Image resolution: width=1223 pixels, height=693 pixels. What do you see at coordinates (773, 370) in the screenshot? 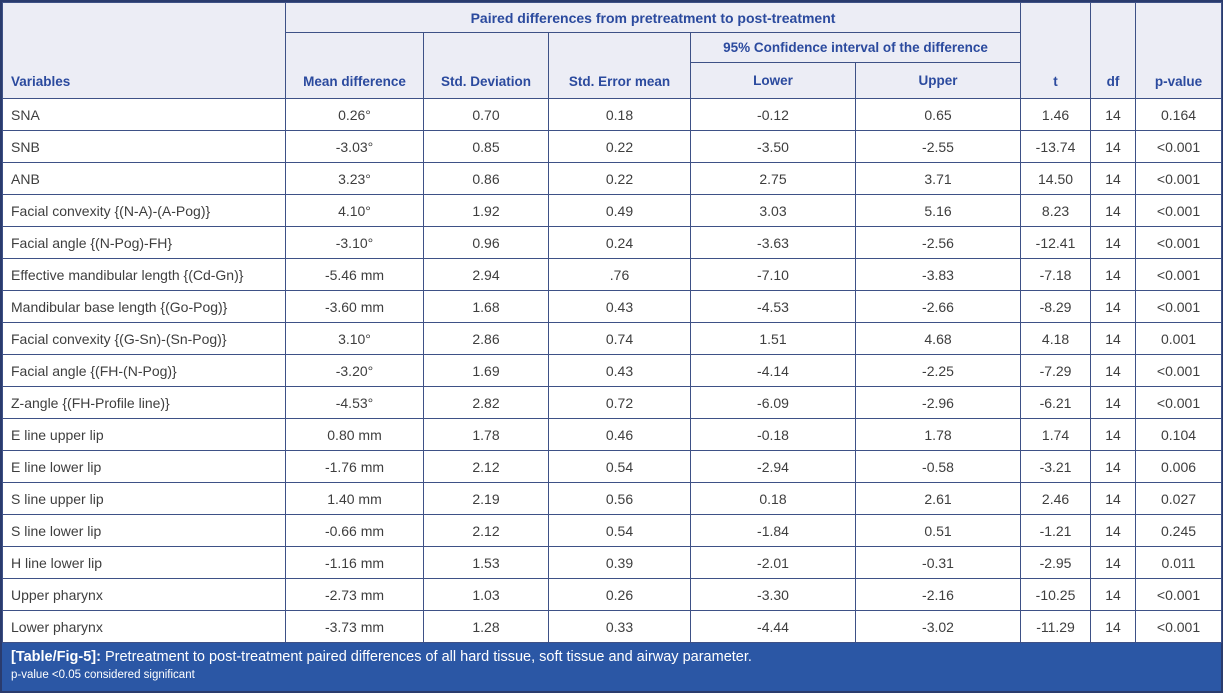
I see `cell-ci-lower: -4.14` at bounding box center [773, 370].